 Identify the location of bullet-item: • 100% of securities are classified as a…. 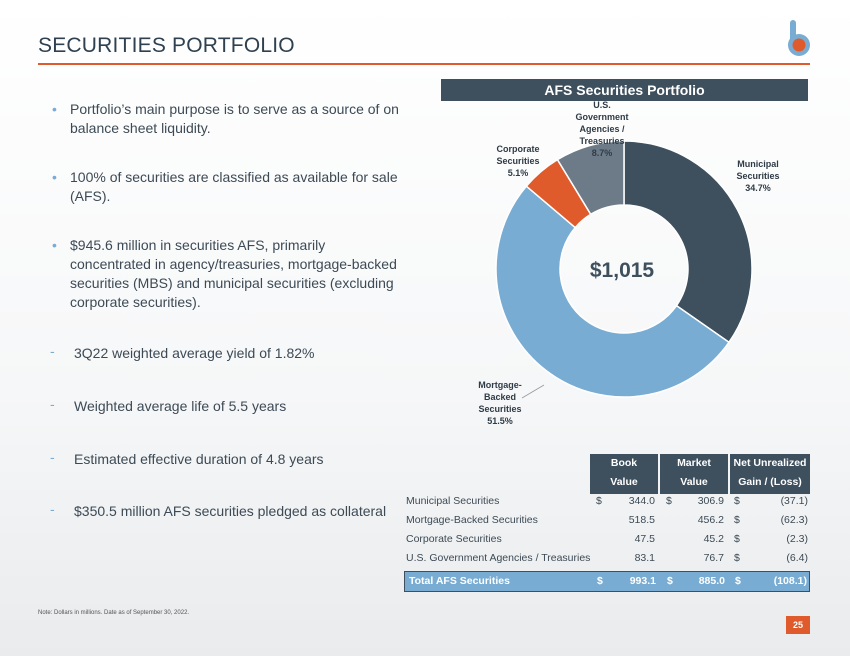
(230, 187).